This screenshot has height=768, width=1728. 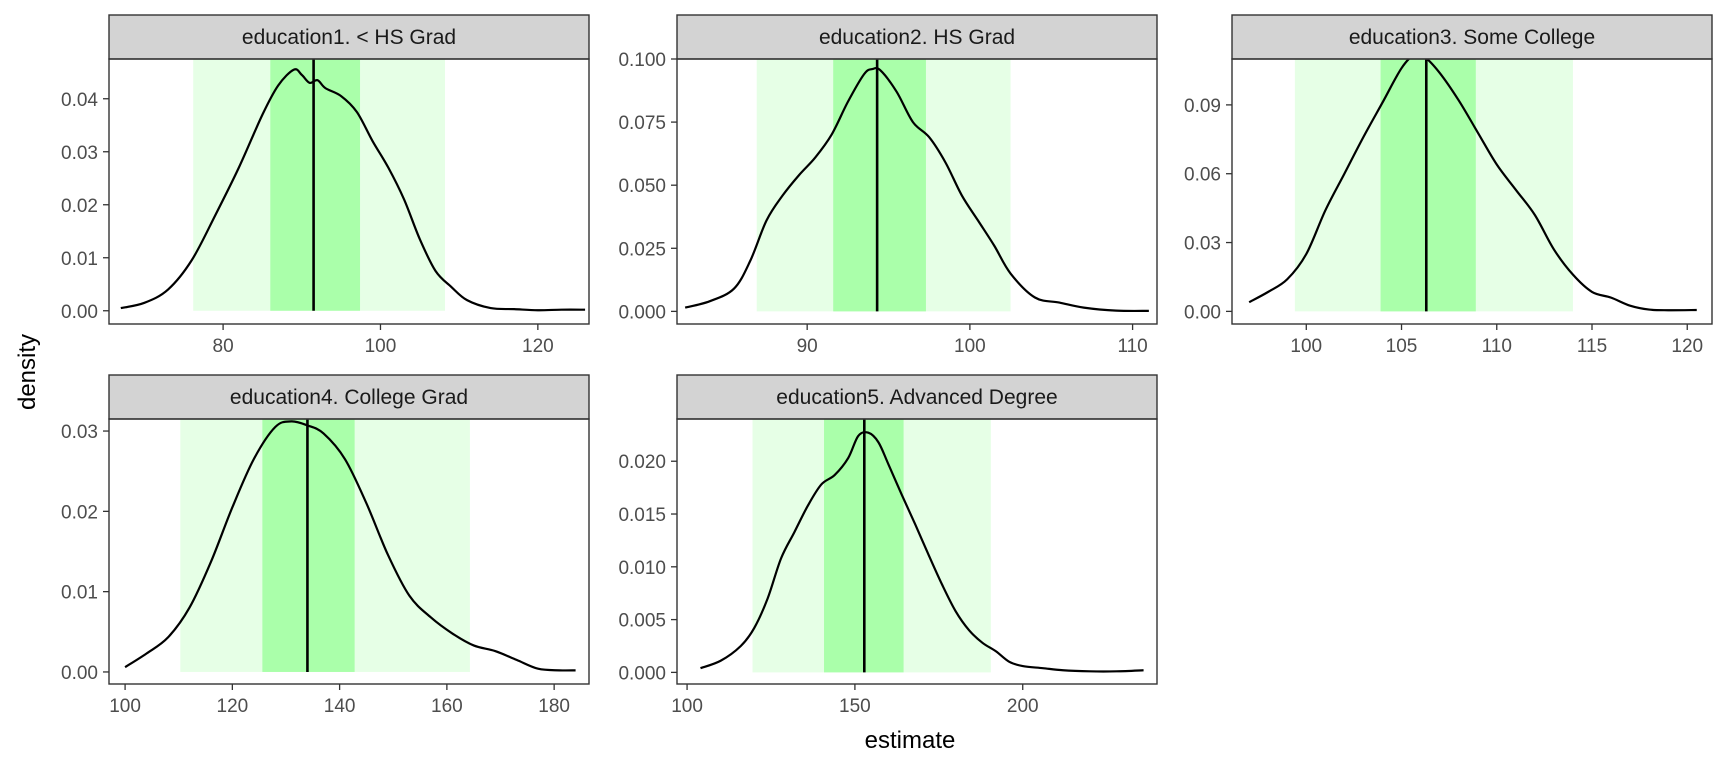 I want to click on x-tick-label: 200, so click(x=1023, y=706).